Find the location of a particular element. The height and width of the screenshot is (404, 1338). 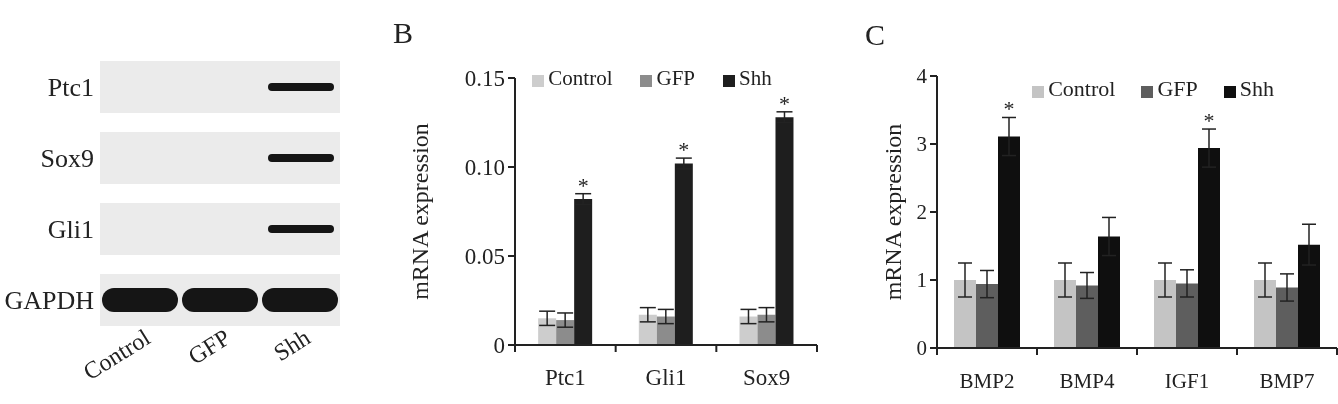

x-tick-label: Sox9 is located at coordinates (767, 377).